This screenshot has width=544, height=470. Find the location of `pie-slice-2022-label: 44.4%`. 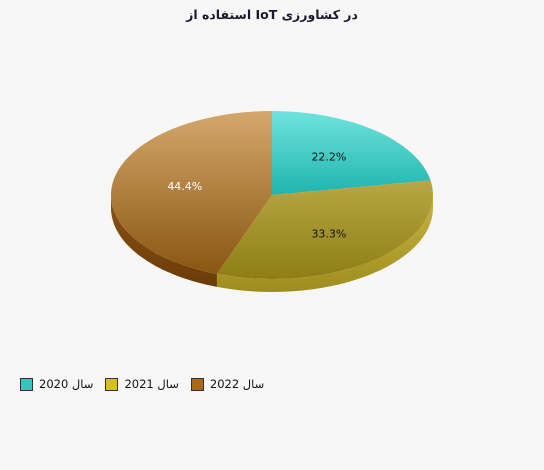

pie-slice-2022-label: 44.4% is located at coordinates (184, 186).